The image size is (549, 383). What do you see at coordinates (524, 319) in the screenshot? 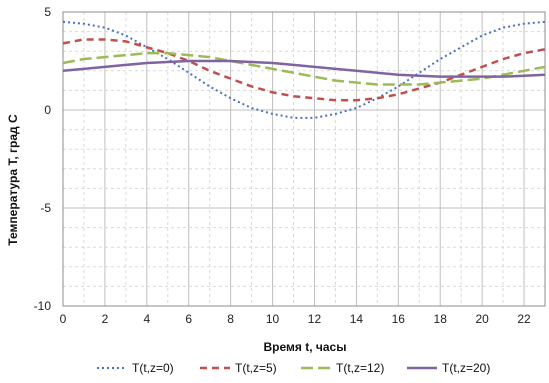
I see `x-tick-label: 22` at bounding box center [524, 319].